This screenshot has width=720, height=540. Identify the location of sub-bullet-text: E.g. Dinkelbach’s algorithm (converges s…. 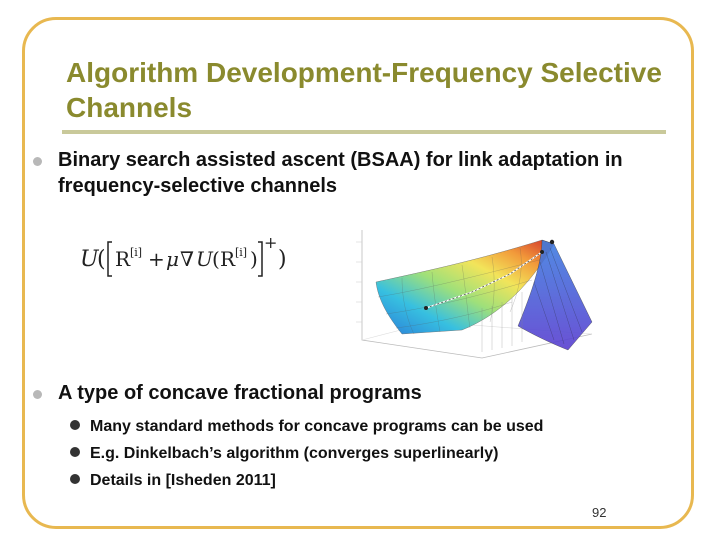
(294, 453).